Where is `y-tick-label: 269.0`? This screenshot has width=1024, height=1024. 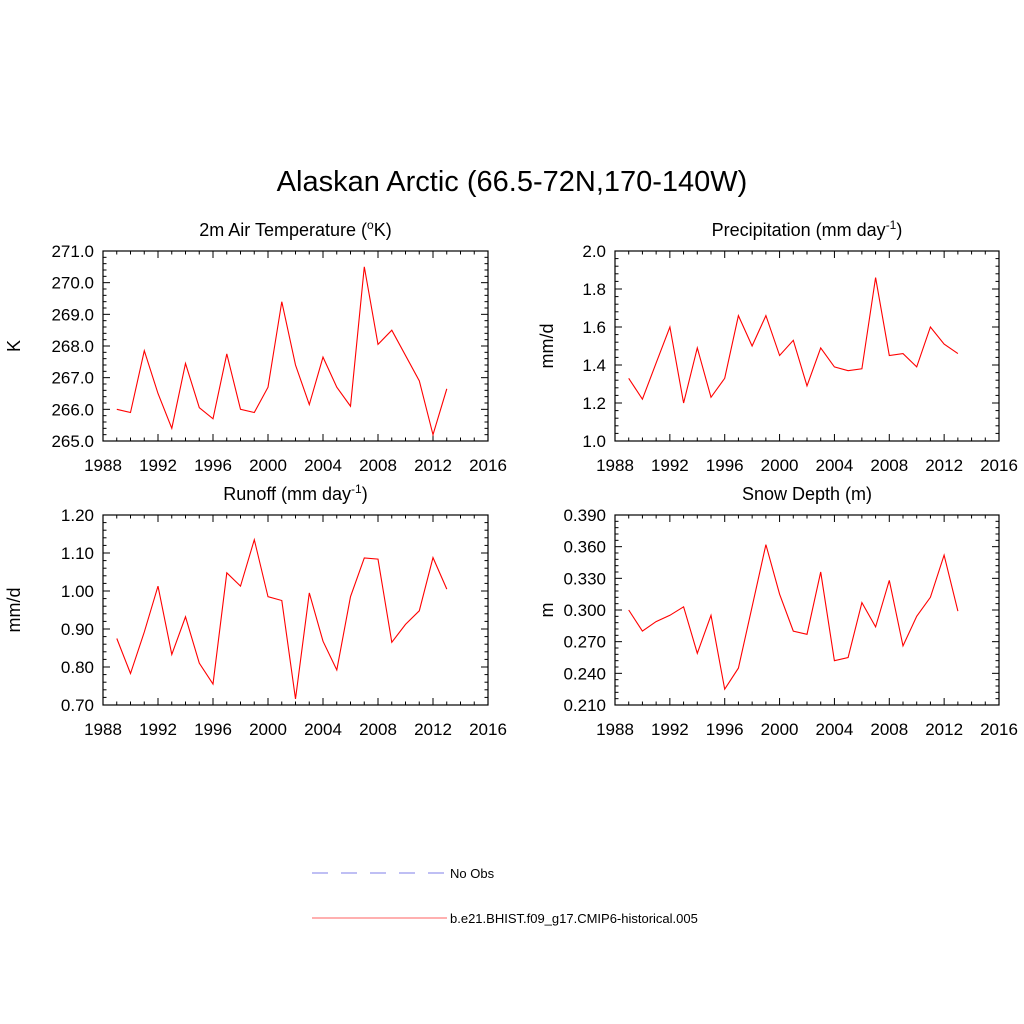 y-tick-label: 269.0 is located at coordinates (72, 314).